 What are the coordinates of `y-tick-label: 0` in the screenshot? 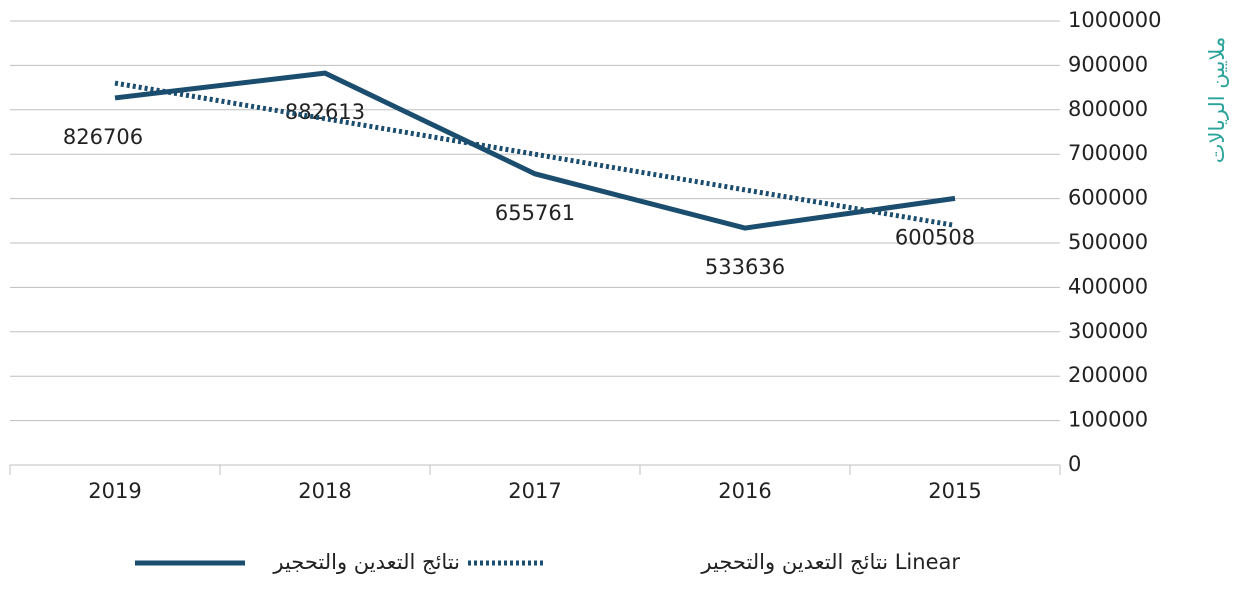 It's located at (1074, 464).